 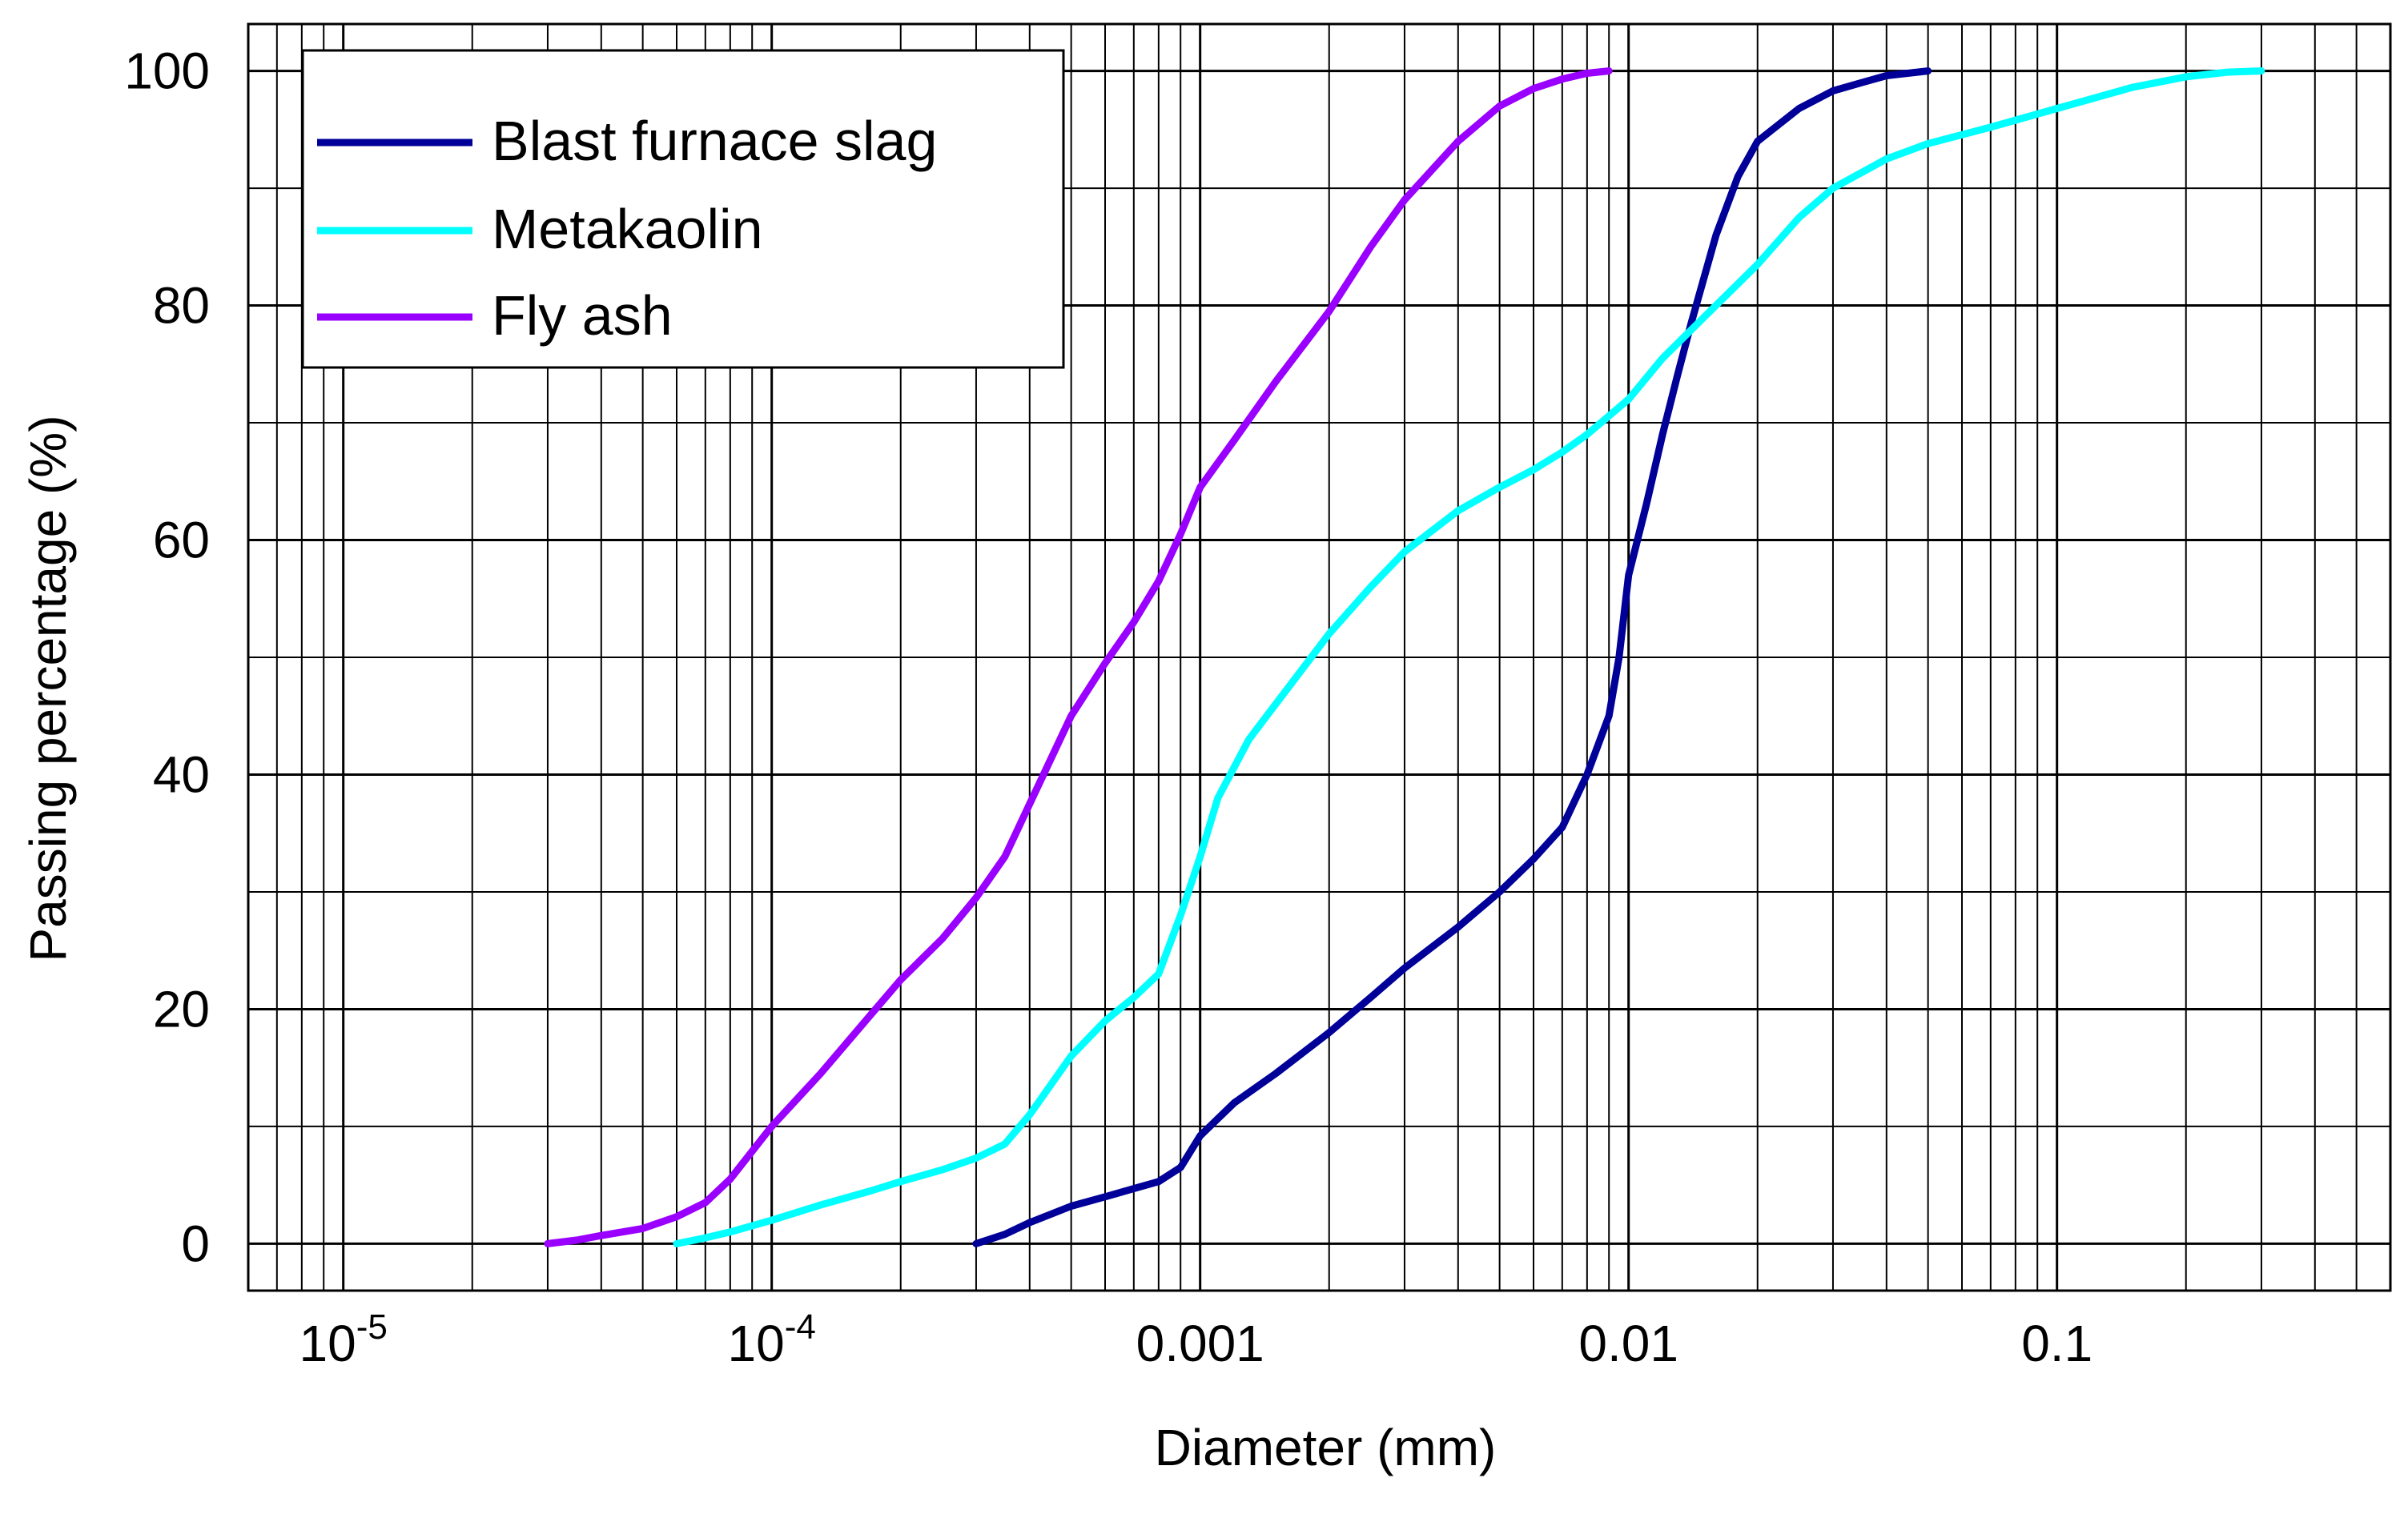 What do you see at coordinates (582, 316) in the screenshot?
I see `legend-label-fly-ash: Fly ash` at bounding box center [582, 316].